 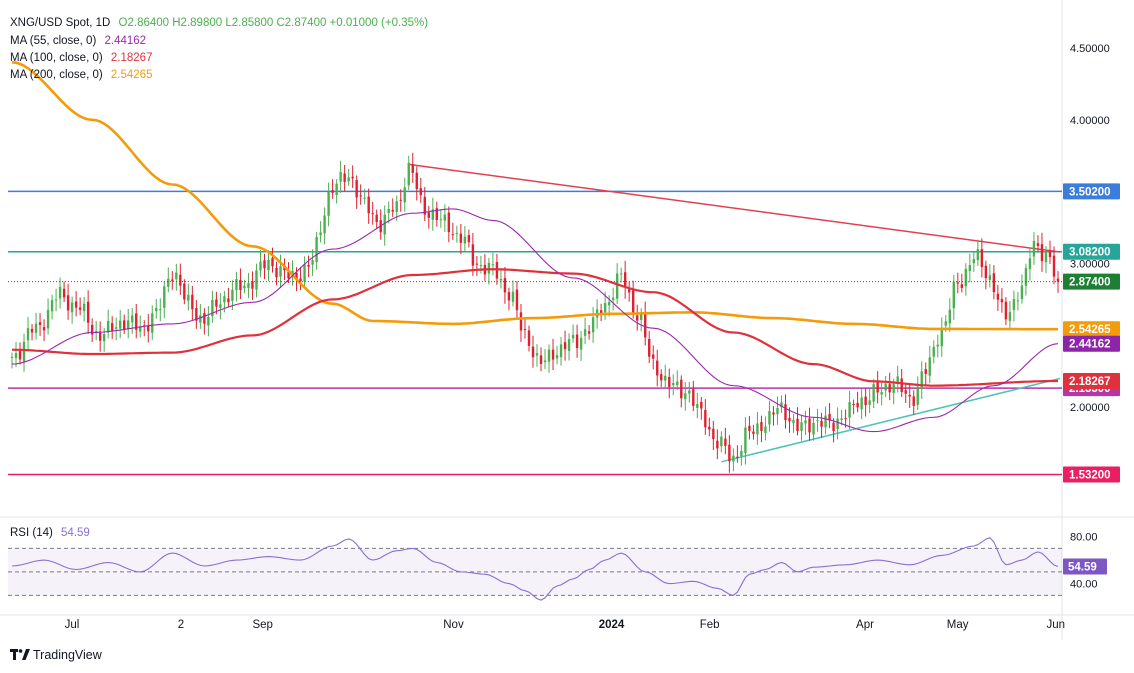 What do you see at coordinates (56, 58) in the screenshot?
I see `legend-ma100-label: MA (100, close, 0)` at bounding box center [56, 58].